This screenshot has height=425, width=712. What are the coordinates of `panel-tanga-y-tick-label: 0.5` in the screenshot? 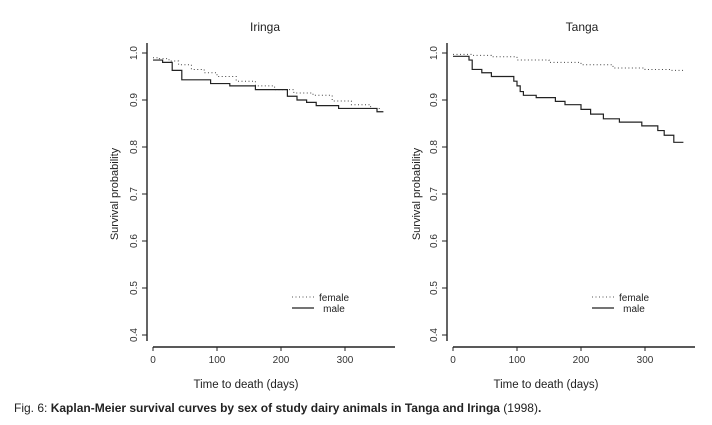 It's located at (434, 288).